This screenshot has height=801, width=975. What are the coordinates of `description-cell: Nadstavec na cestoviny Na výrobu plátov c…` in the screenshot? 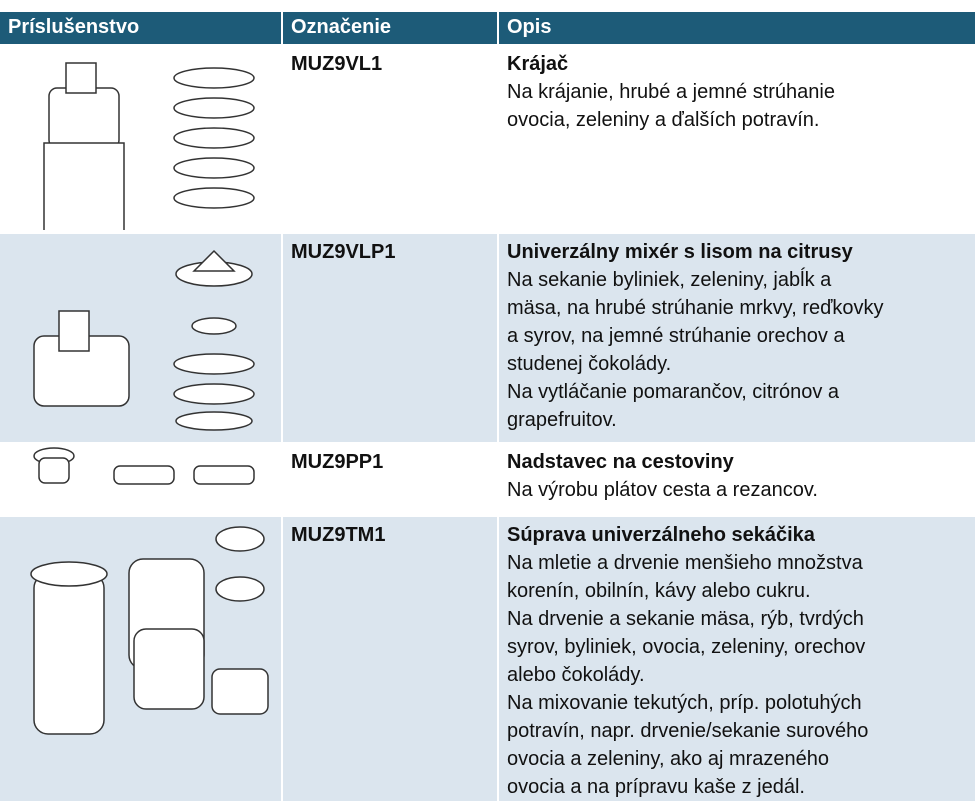 It's located at (737, 479).